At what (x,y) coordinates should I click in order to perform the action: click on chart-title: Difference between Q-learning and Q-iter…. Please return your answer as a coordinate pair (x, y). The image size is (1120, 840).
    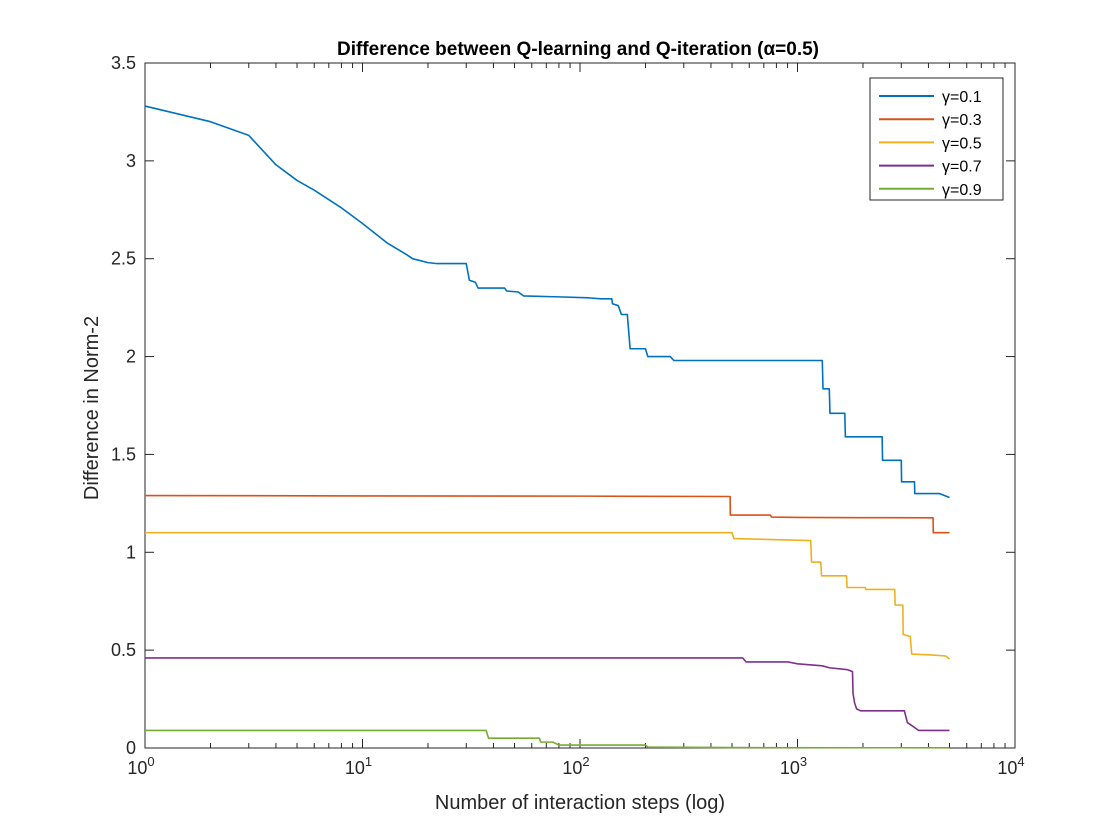
    Looking at the image, I should click on (578, 49).